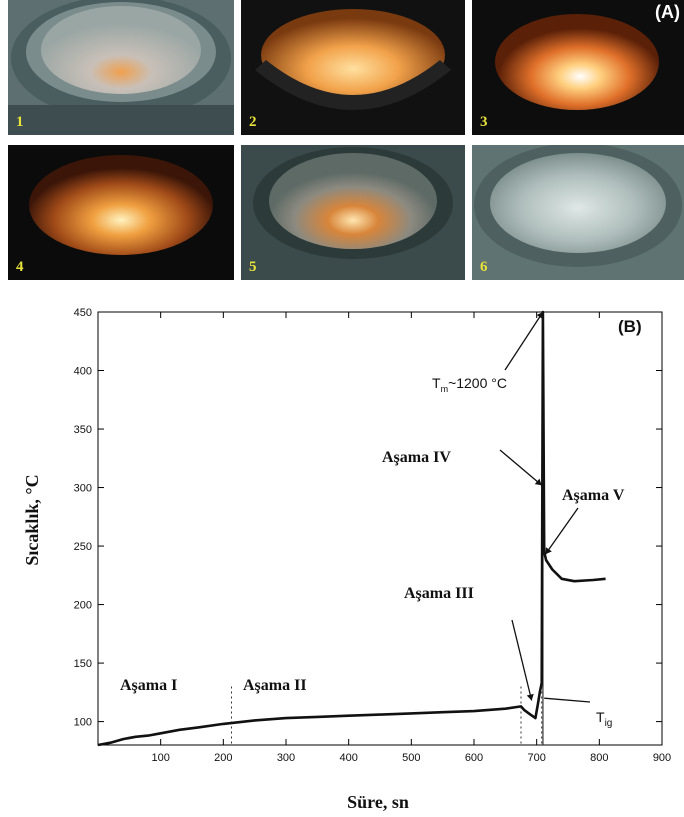 Image resolution: width=684 pixels, height=817 pixels. I want to click on tm-label: Tm~1200 °C, so click(469, 384).